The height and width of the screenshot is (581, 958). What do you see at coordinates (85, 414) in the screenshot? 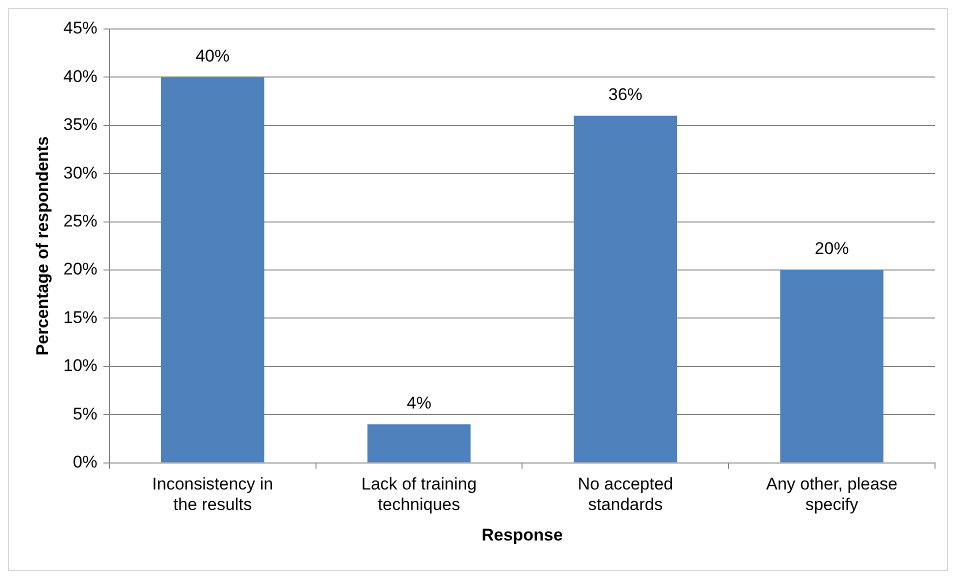
I see `y-tick-label: 5%` at bounding box center [85, 414].